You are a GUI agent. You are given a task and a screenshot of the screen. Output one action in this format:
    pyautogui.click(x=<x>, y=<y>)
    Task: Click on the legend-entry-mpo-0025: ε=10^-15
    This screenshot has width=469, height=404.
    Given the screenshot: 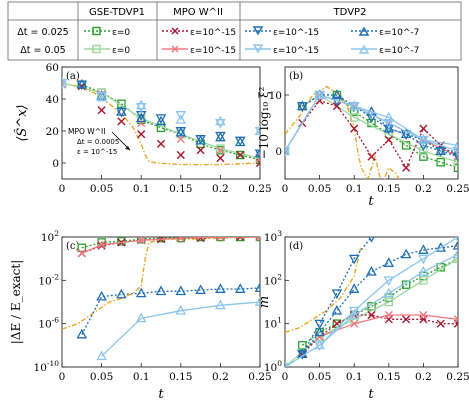 What is the action you would take?
    pyautogui.click(x=213, y=33)
    